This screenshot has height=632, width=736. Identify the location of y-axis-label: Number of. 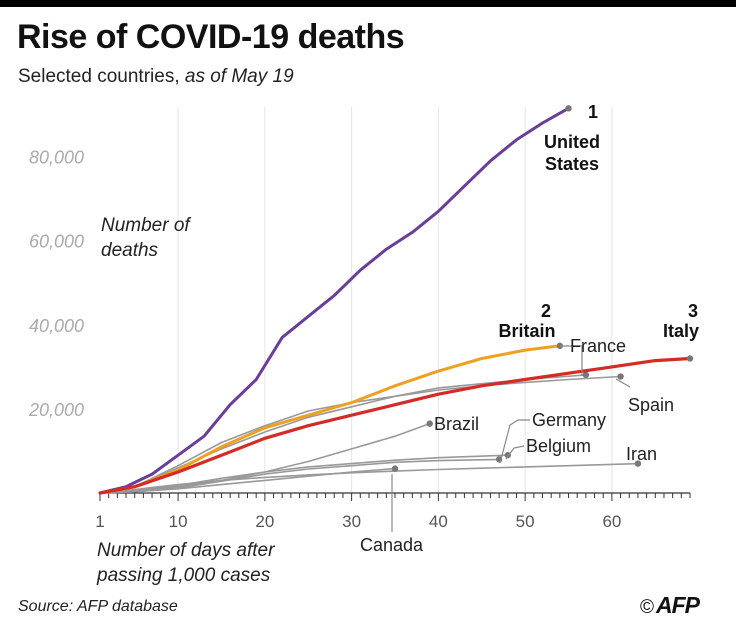
(146, 225).